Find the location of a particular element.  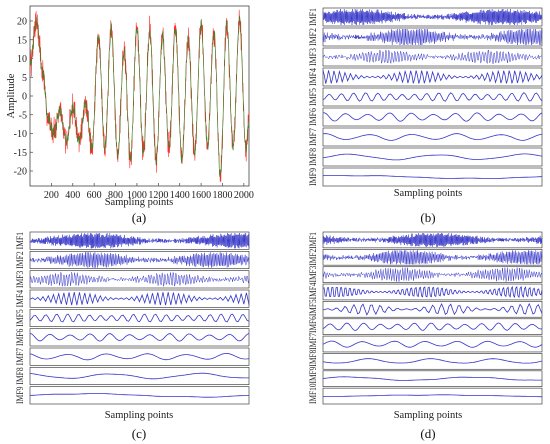

panel-a-y-tick-label: -20 is located at coordinates (20, 172).